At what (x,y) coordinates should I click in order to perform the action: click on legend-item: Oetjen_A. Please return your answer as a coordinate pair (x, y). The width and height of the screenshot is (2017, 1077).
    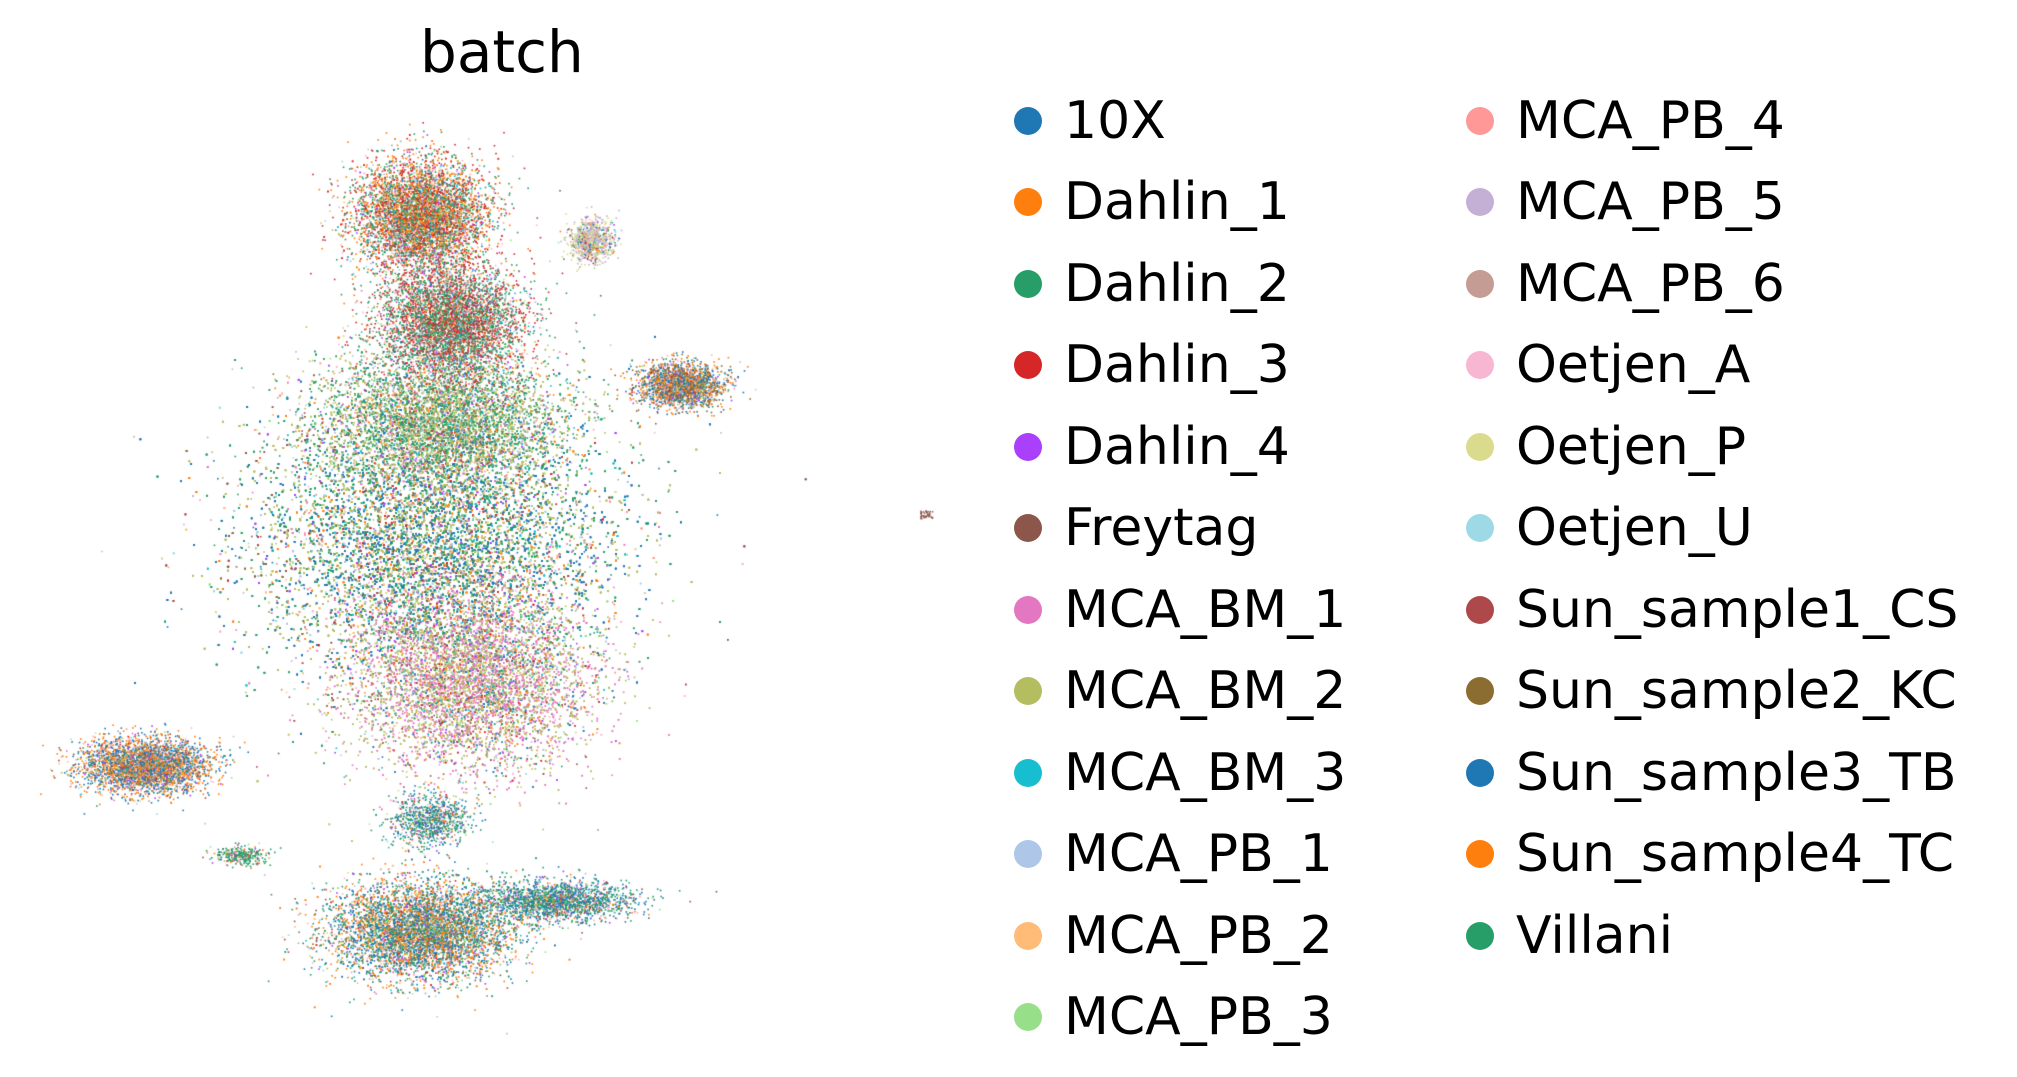
    Looking at the image, I should click on (1712, 366).